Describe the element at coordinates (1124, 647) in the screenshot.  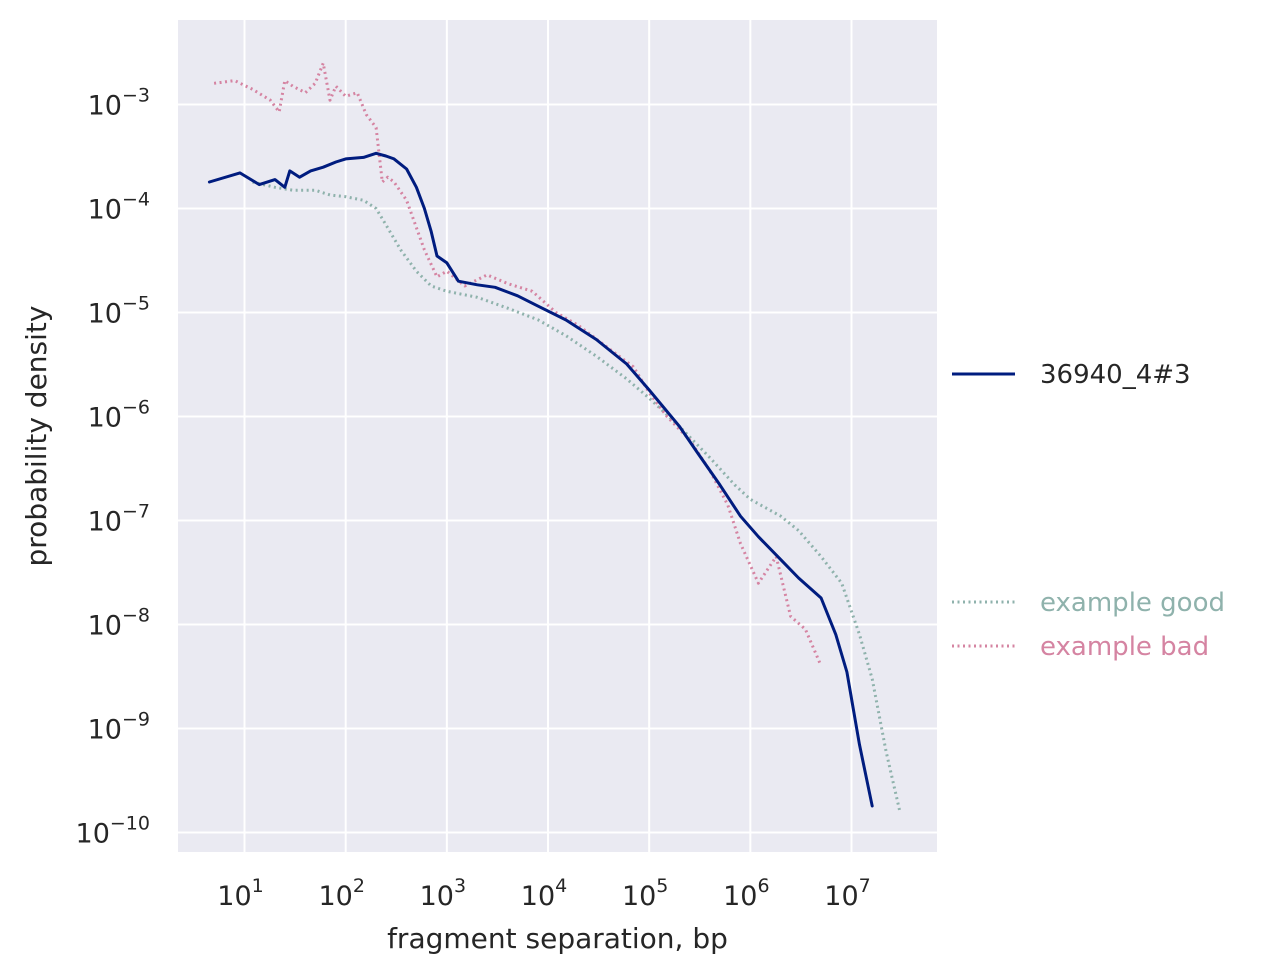
I see `legend-label: example bad` at that location.